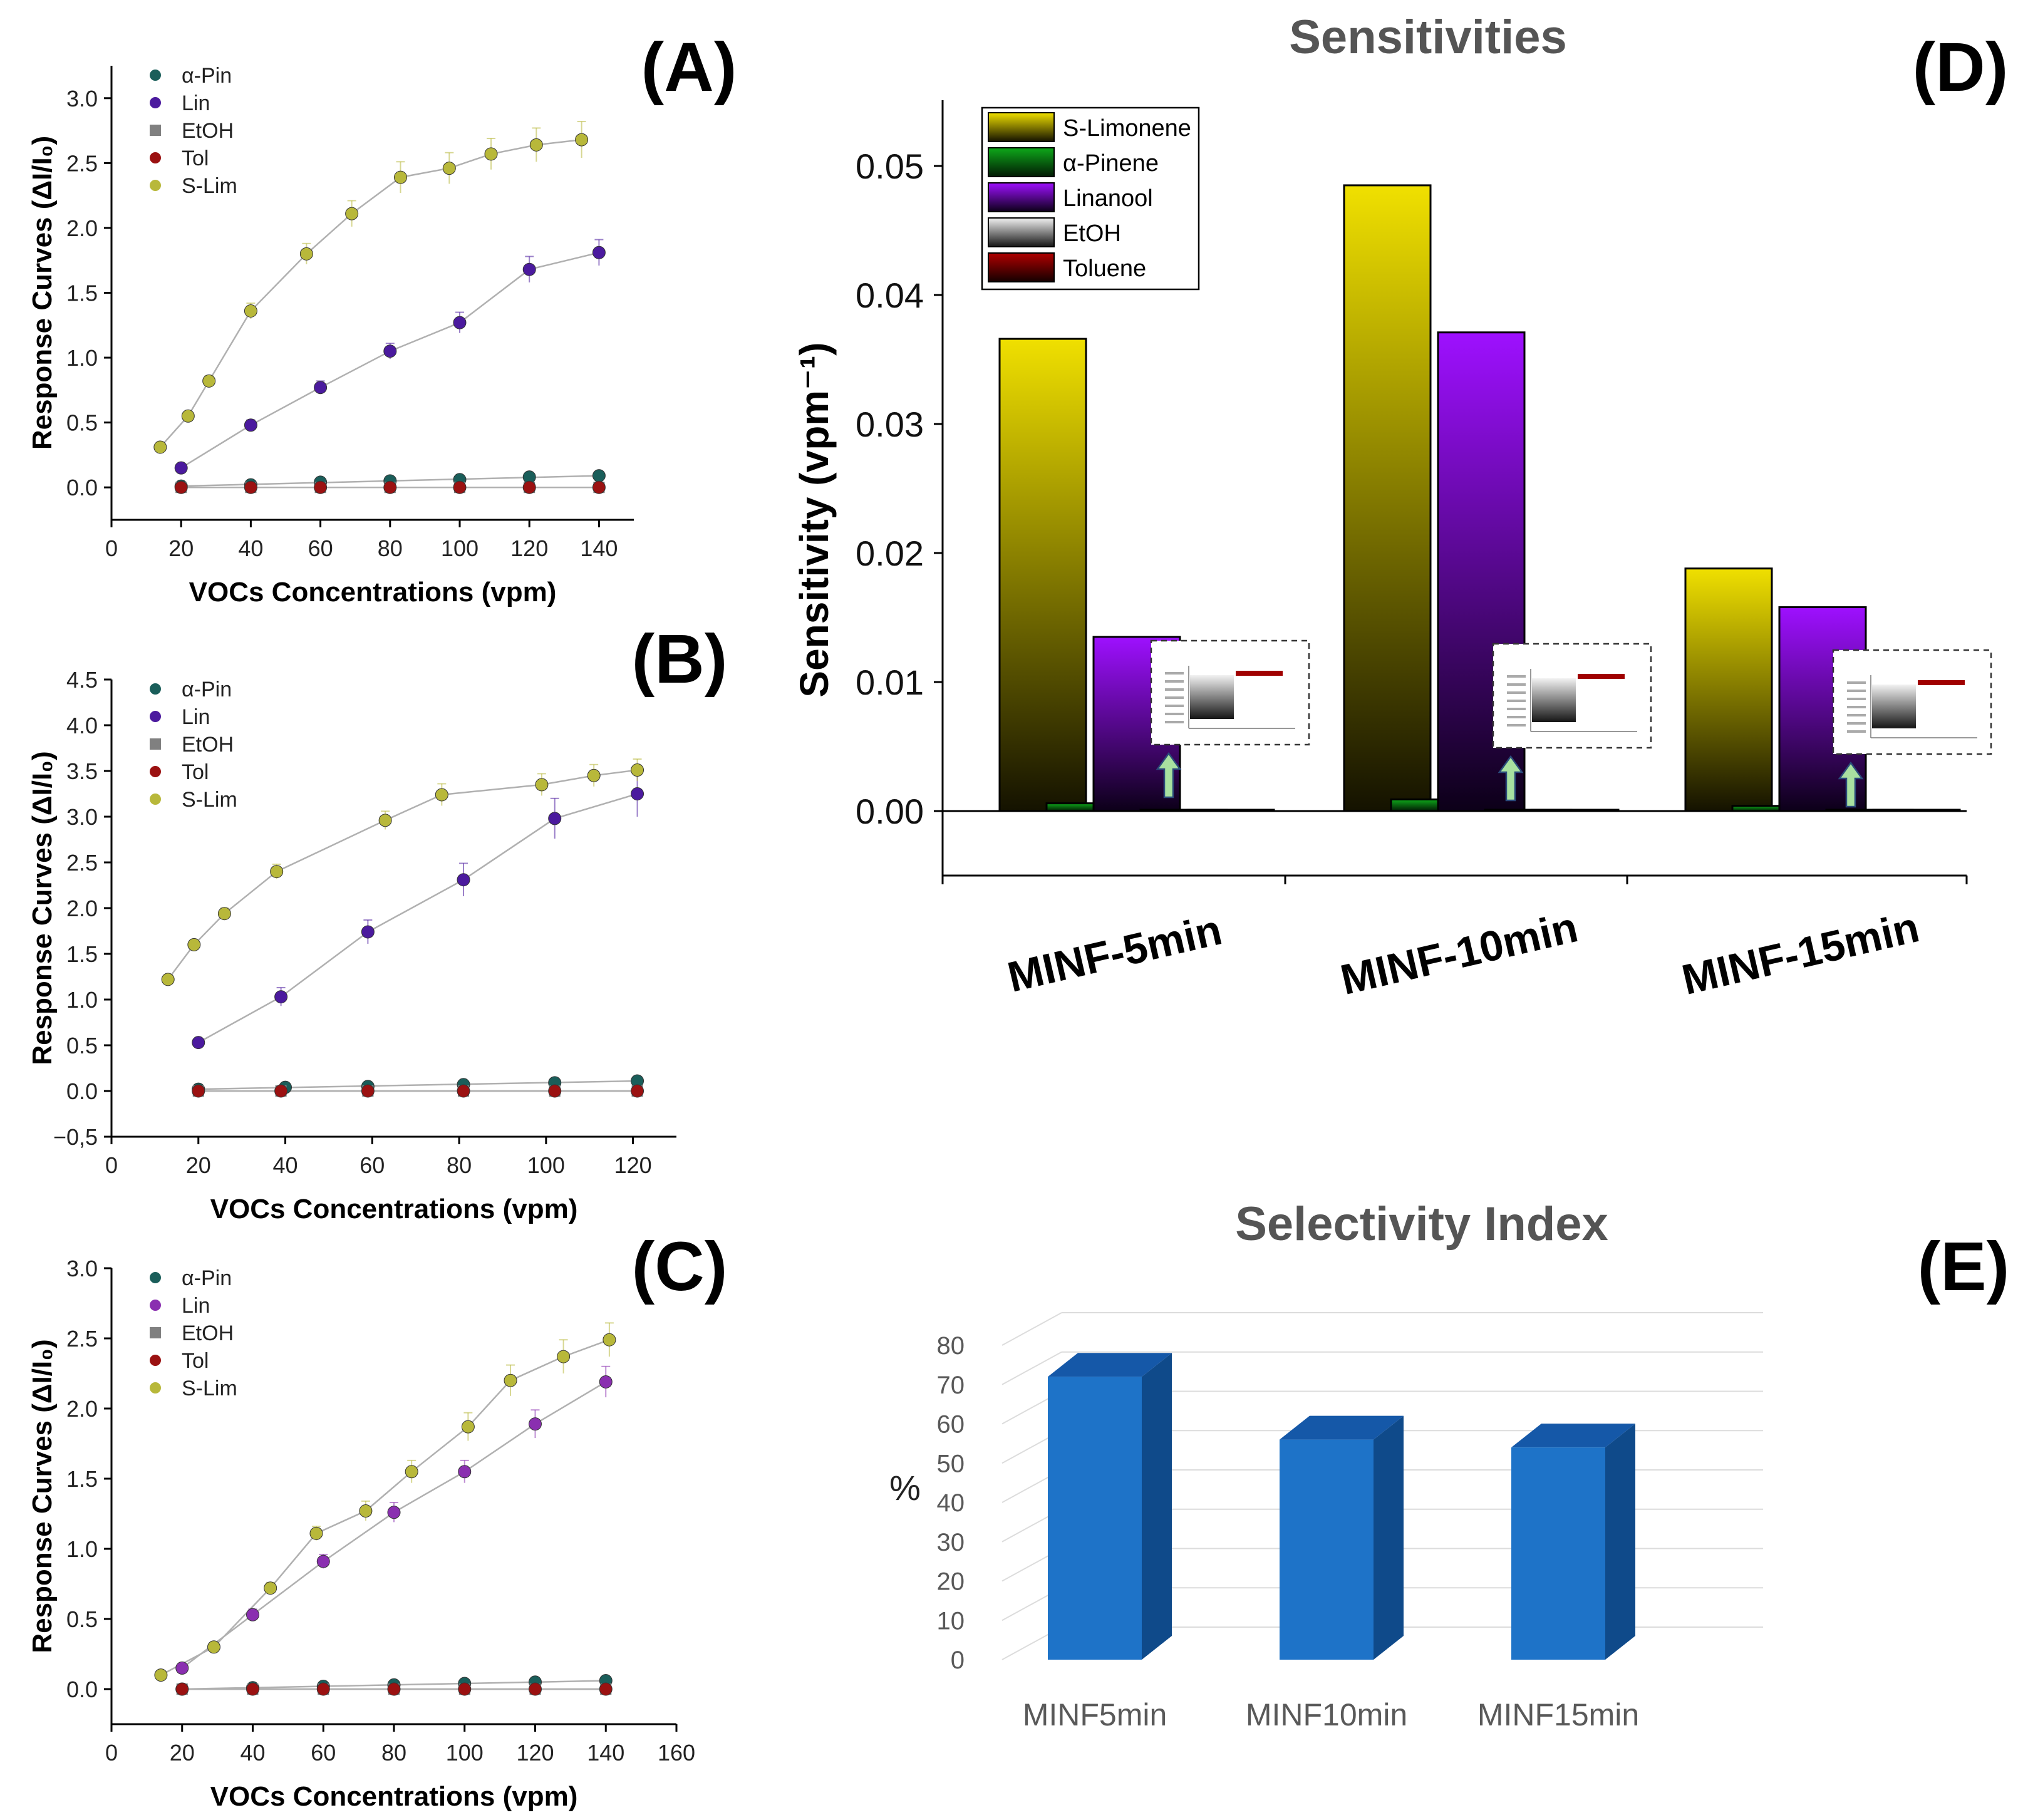  What do you see at coordinates (599, 548) in the screenshot?
I see `x-tick-label: 140` at bounding box center [599, 548].